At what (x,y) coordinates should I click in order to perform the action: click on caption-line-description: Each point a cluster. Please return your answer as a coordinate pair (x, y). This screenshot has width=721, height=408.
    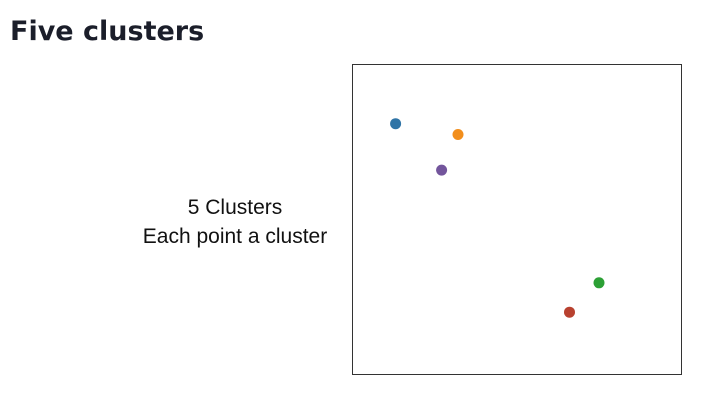
    Looking at the image, I should click on (235, 236).